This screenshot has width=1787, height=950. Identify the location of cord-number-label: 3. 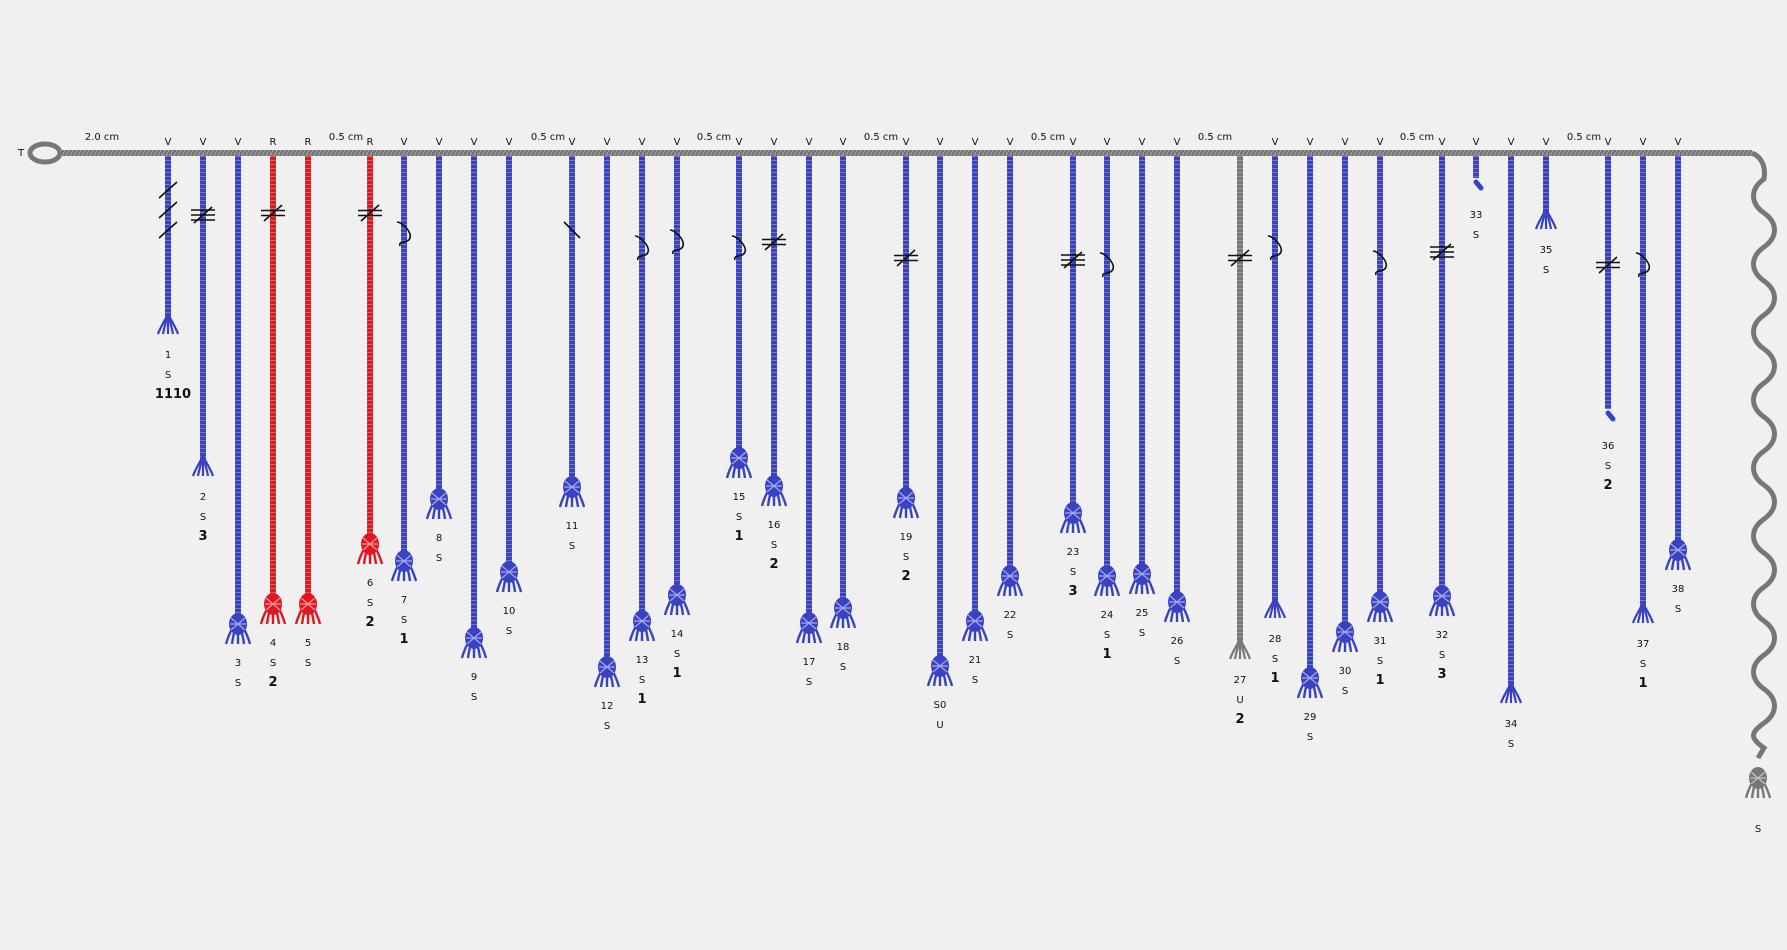
(238, 663).